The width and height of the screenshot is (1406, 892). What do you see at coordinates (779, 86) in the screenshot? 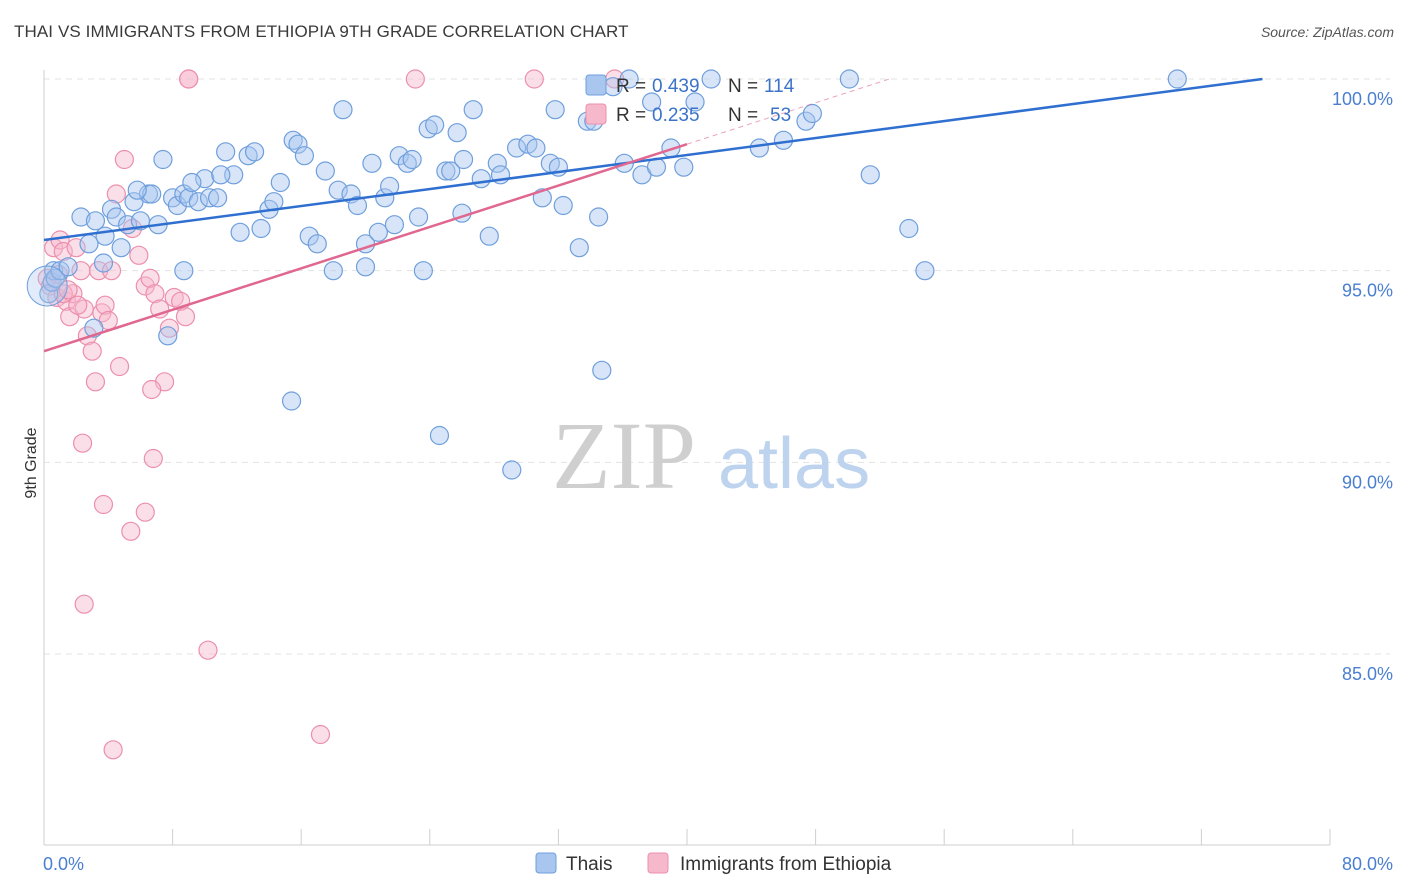
I see `legend-n-value-thais: 114` at bounding box center [779, 86].